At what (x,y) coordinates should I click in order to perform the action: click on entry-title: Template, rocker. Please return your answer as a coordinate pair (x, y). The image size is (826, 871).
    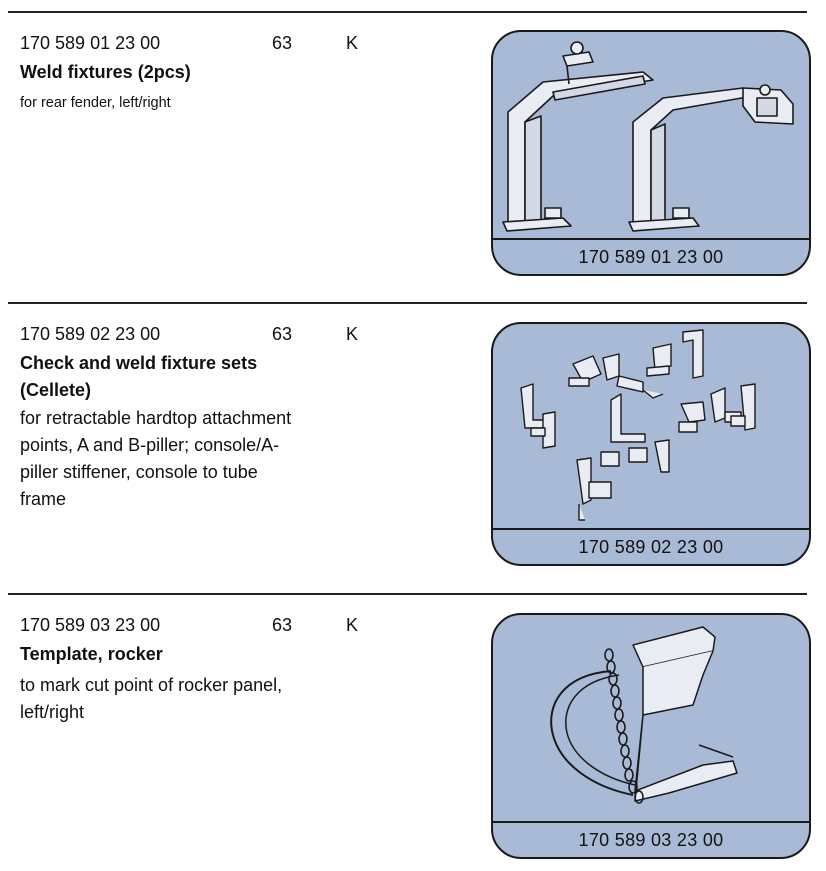
    Looking at the image, I should click on (91, 654).